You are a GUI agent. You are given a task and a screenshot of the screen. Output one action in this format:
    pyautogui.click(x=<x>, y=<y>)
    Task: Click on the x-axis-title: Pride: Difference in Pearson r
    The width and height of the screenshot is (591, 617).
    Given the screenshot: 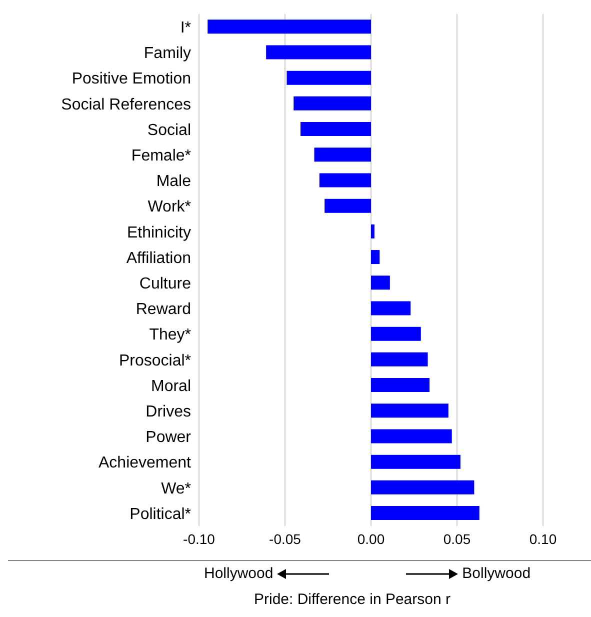 What is the action you would take?
    pyautogui.click(x=352, y=599)
    